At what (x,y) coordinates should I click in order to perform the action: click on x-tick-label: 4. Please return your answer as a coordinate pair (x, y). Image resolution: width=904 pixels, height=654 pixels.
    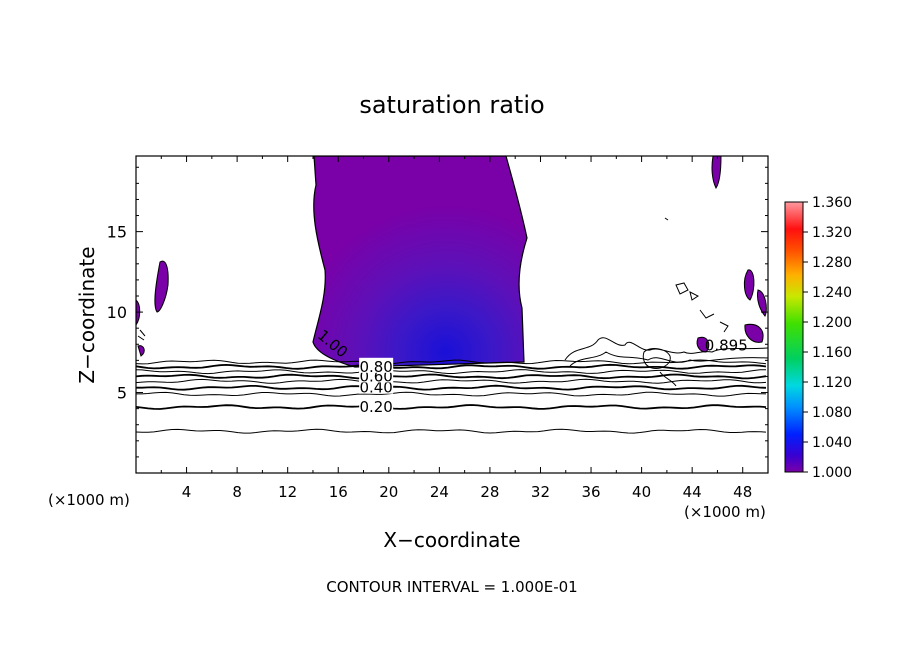
    Looking at the image, I should click on (187, 492).